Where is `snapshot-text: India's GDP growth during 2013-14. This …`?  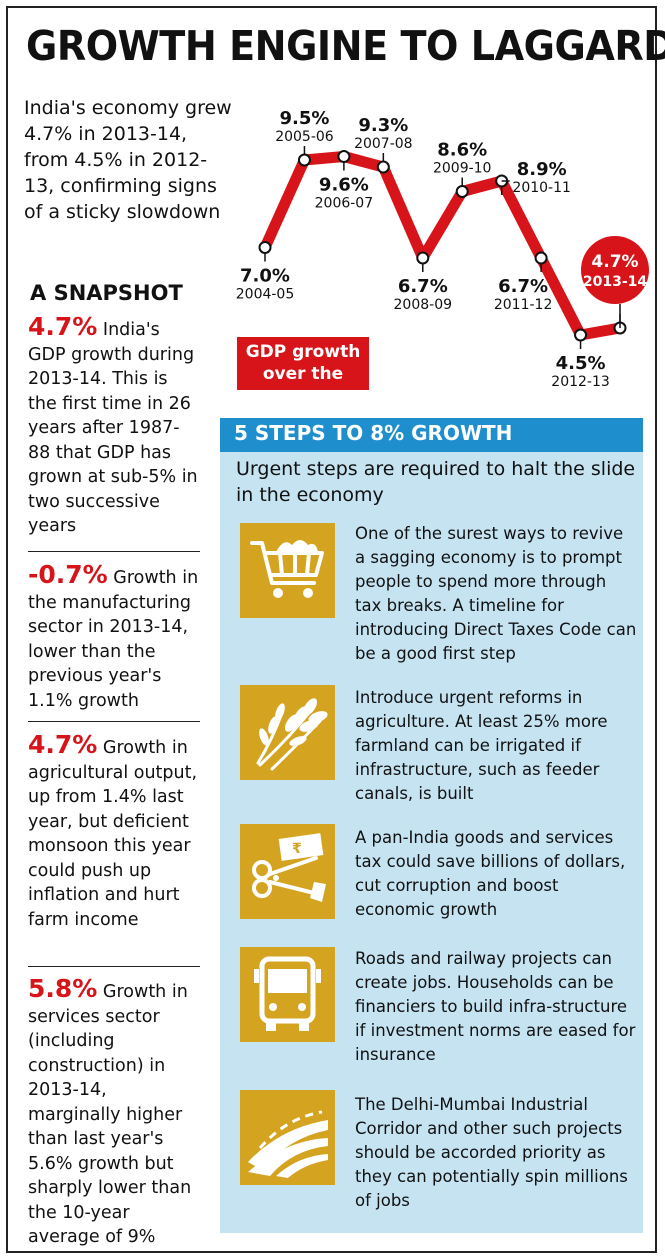 snapshot-text: India's GDP growth during 2013-14. This … is located at coordinates (113, 428).